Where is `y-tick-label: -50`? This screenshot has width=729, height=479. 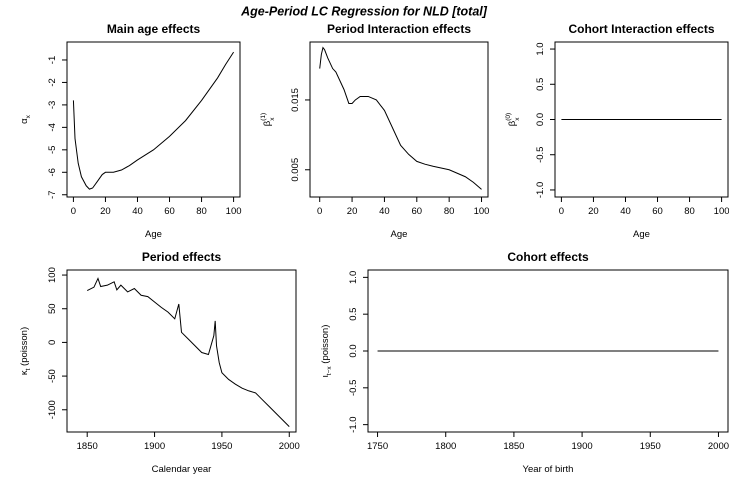
y-tick-label: -50 is located at coordinates (52, 376).